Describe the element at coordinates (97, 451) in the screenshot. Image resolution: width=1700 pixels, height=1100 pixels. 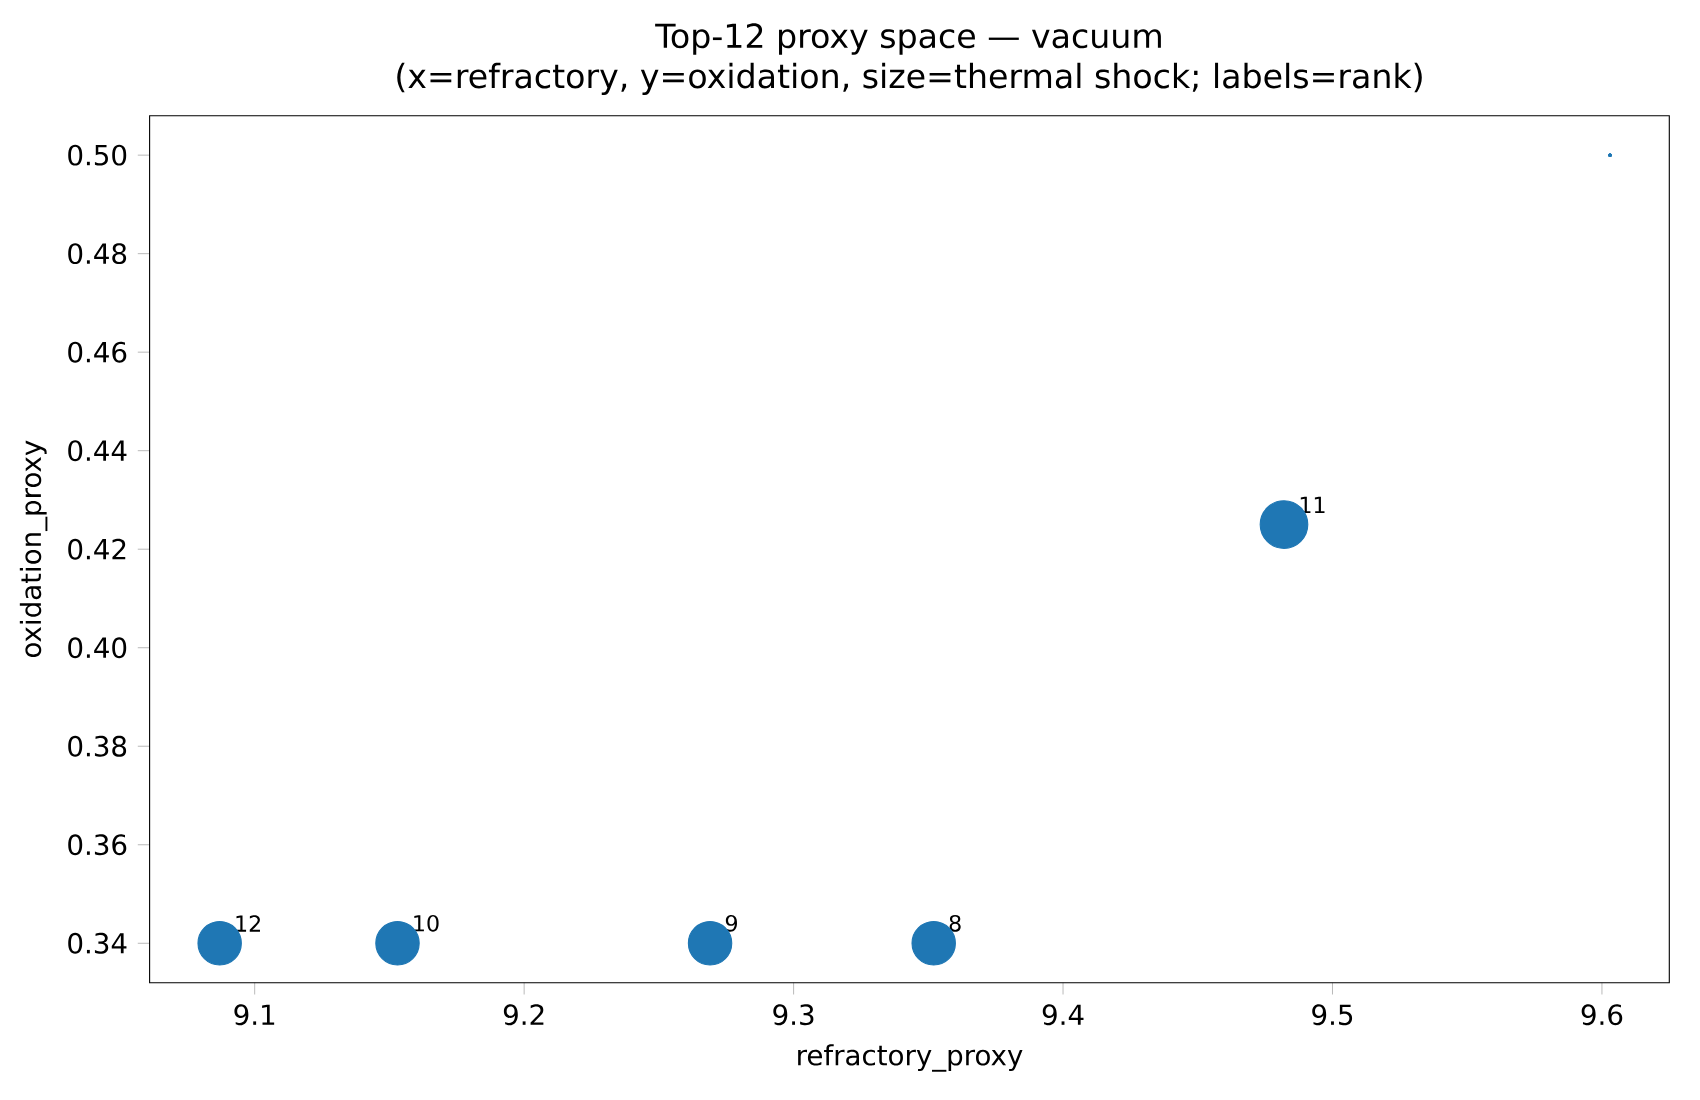
I see `y-tick-label: 0.44` at that location.